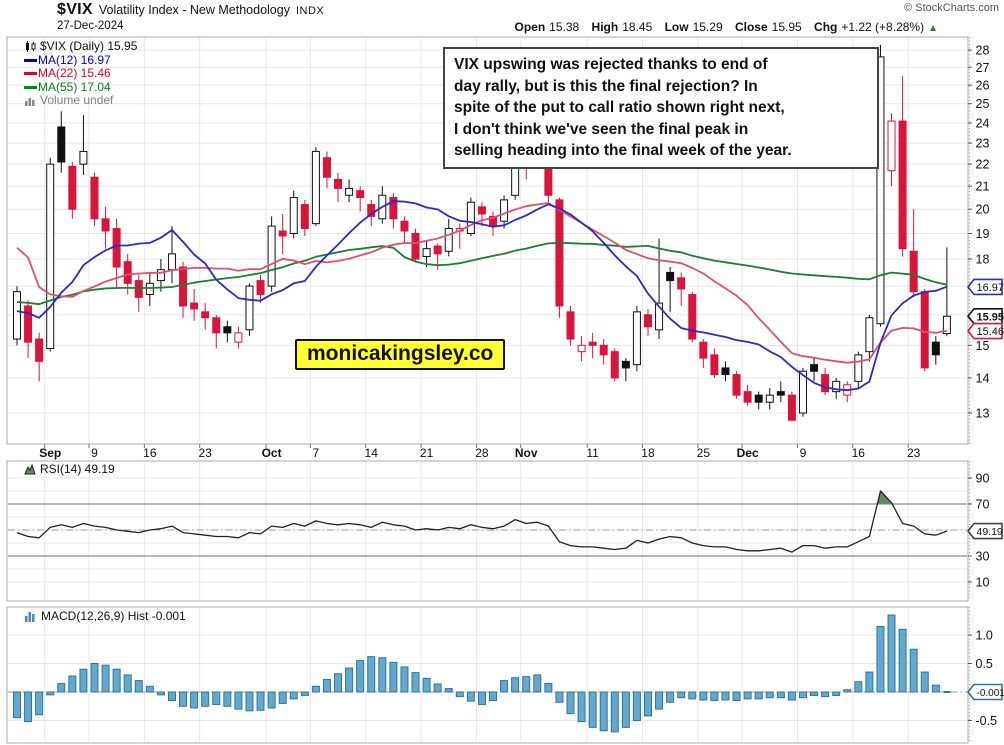 This screenshot has height=745, width=1004. Describe the element at coordinates (990, 532) in the screenshot. I see `svg-text: 49.19` at that location.